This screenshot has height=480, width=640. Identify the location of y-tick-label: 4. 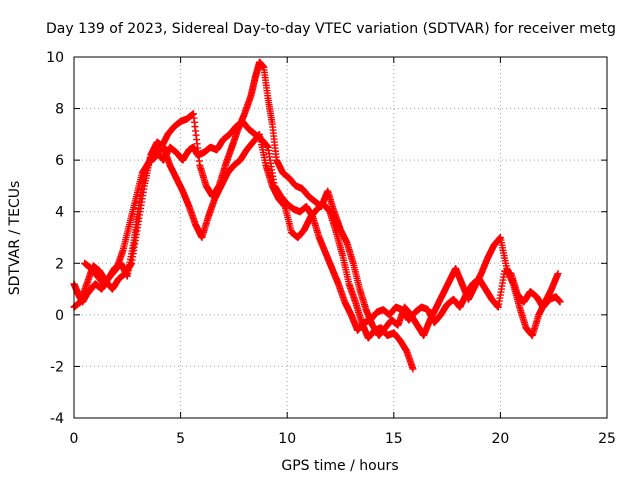
(59, 213).